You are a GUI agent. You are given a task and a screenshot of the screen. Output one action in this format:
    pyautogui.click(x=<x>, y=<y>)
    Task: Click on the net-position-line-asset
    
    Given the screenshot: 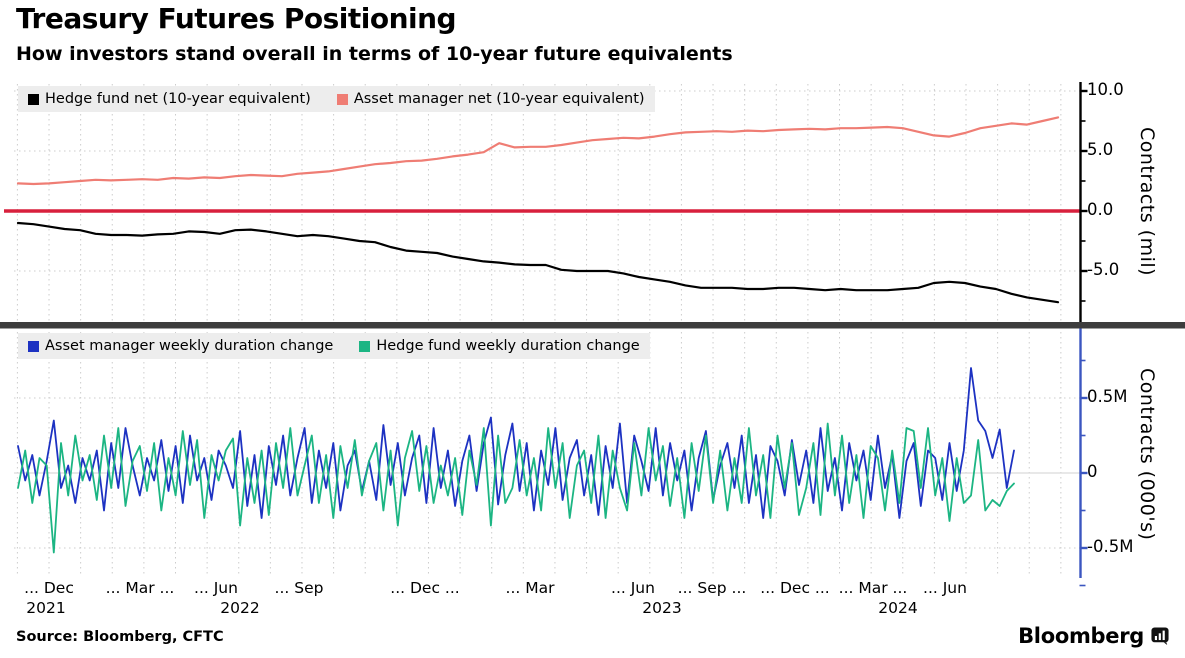 What is the action you would take?
    pyautogui.click(x=538, y=151)
    